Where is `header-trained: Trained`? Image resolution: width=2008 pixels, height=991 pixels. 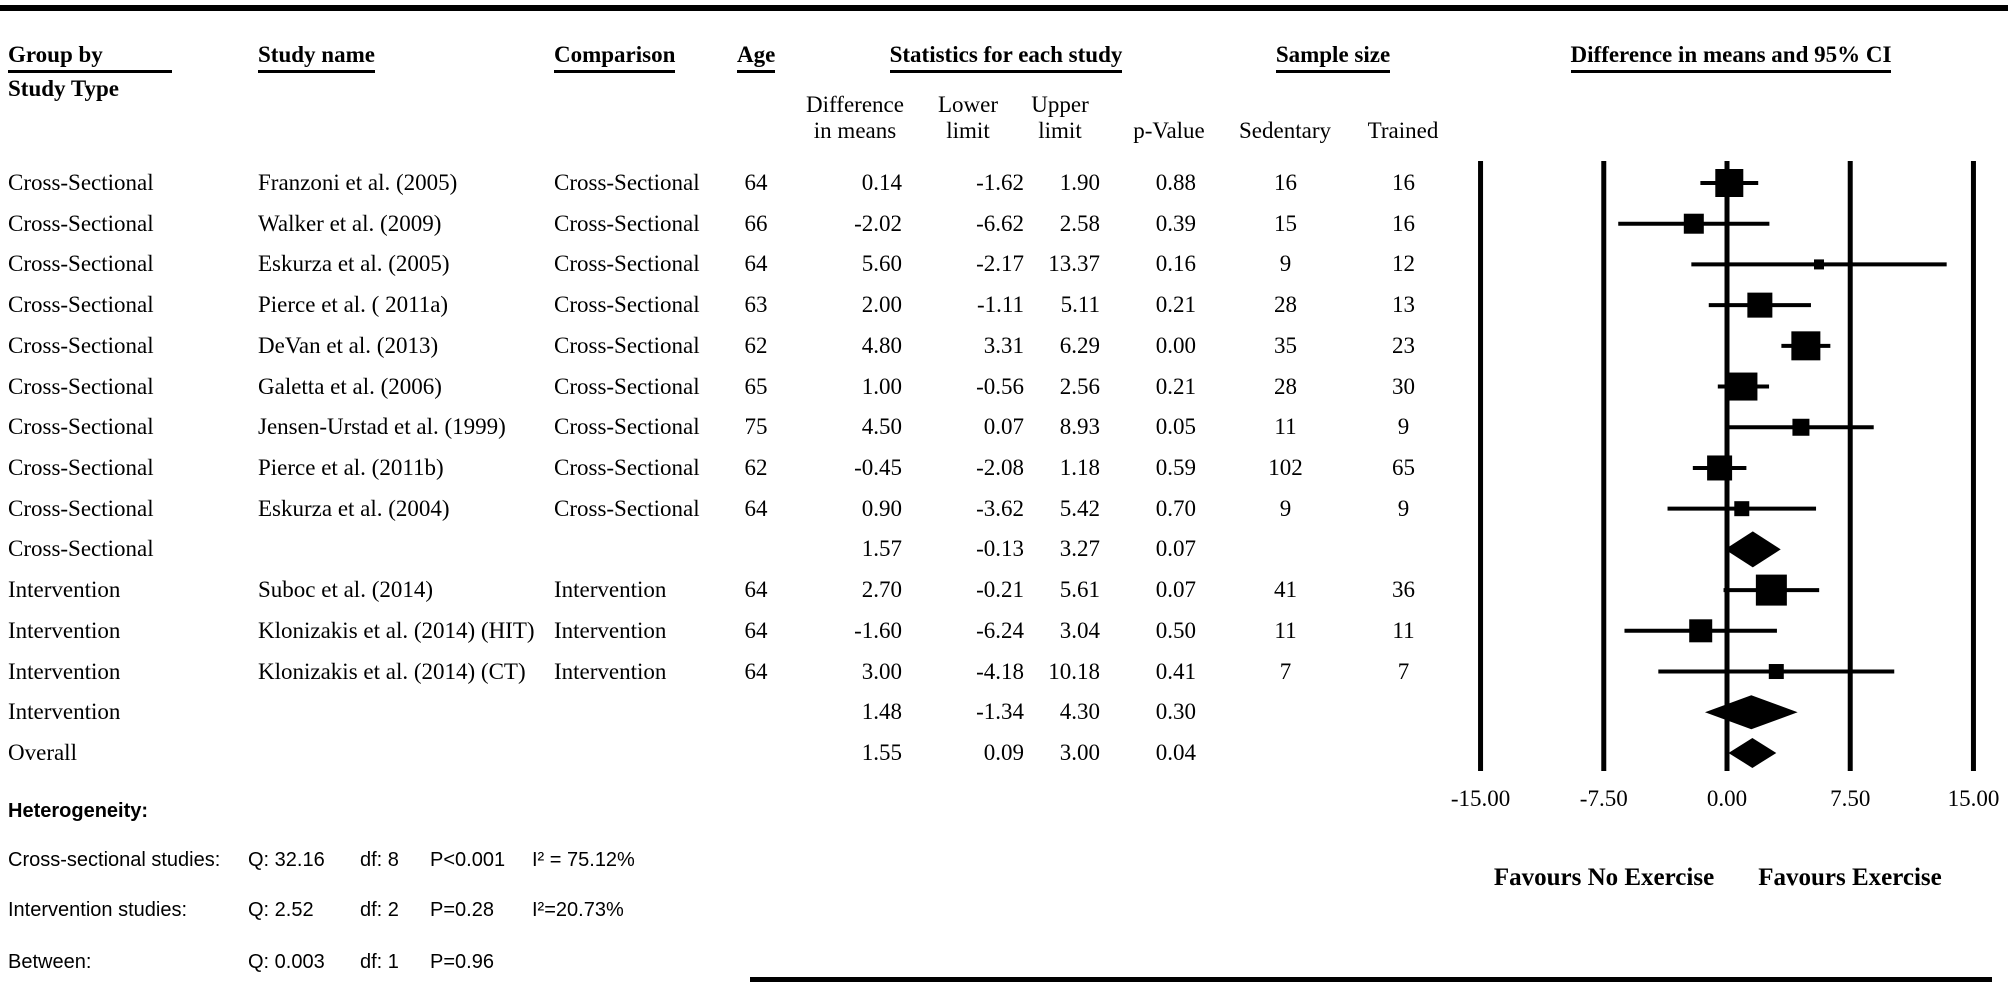 header-trained: Trained is located at coordinates (1403, 130).